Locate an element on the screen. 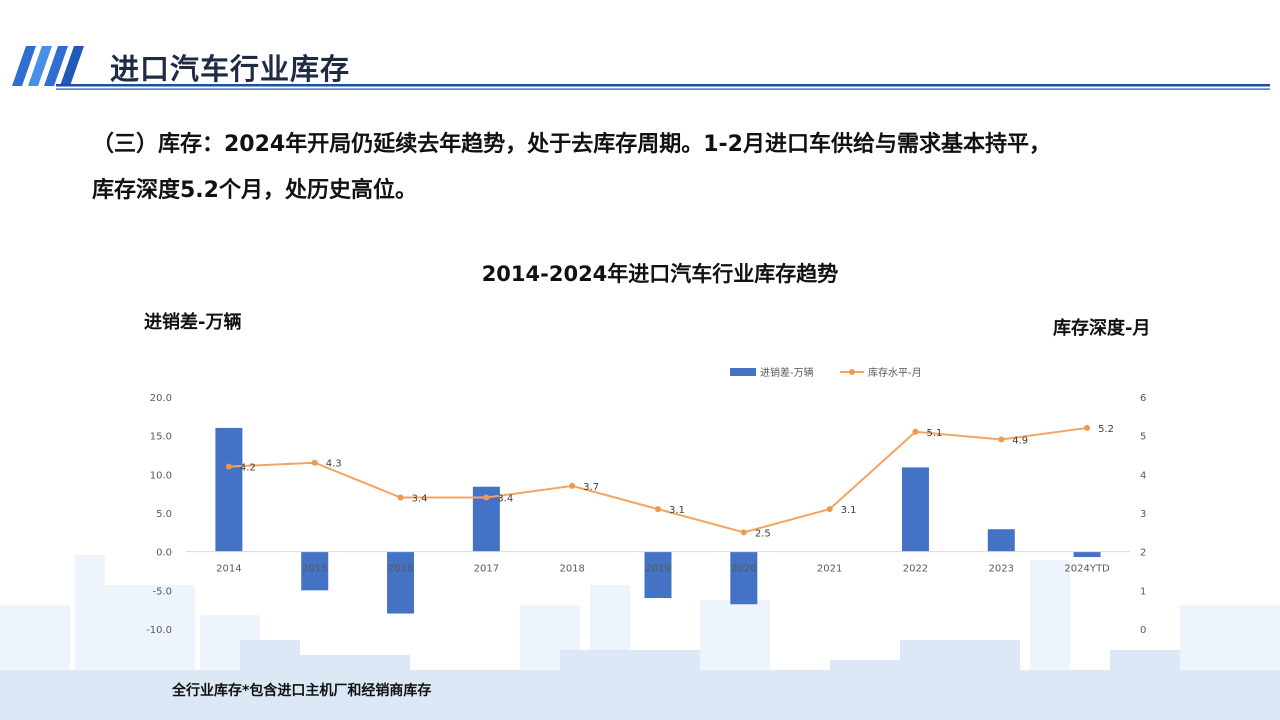 The image size is (1280, 720). right-axis-tick-label: 0 is located at coordinates (1143, 630).